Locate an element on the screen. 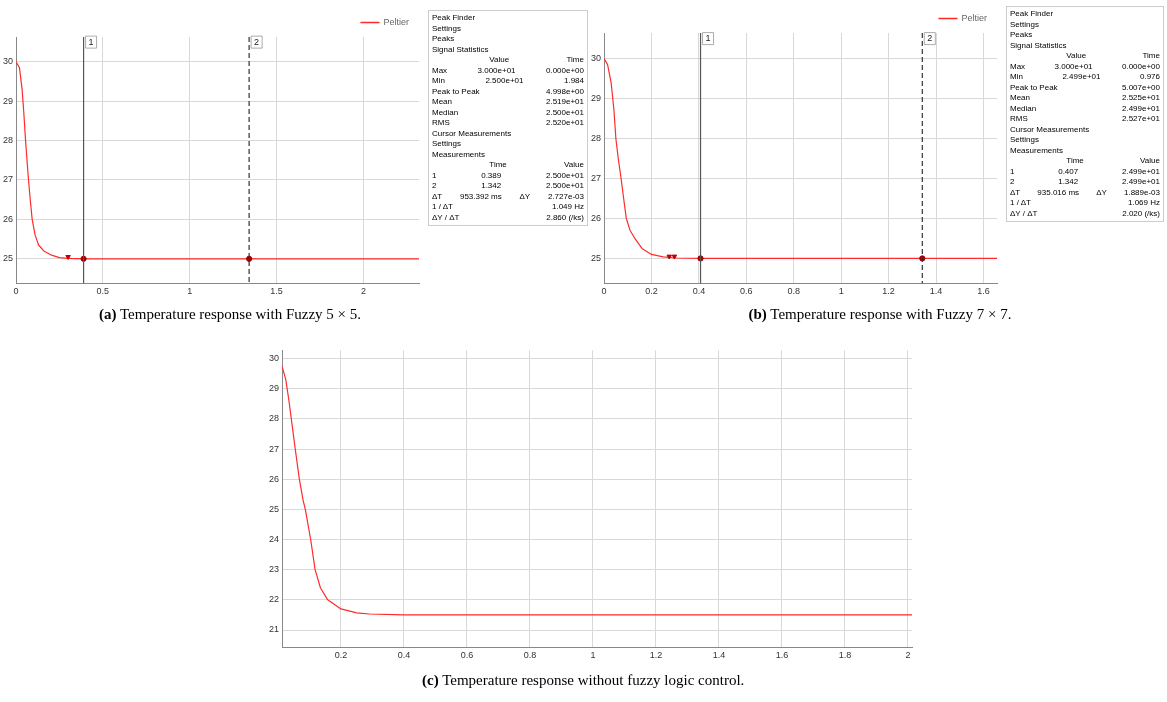  y-tick-label: 23 is located at coordinates (274, 569).